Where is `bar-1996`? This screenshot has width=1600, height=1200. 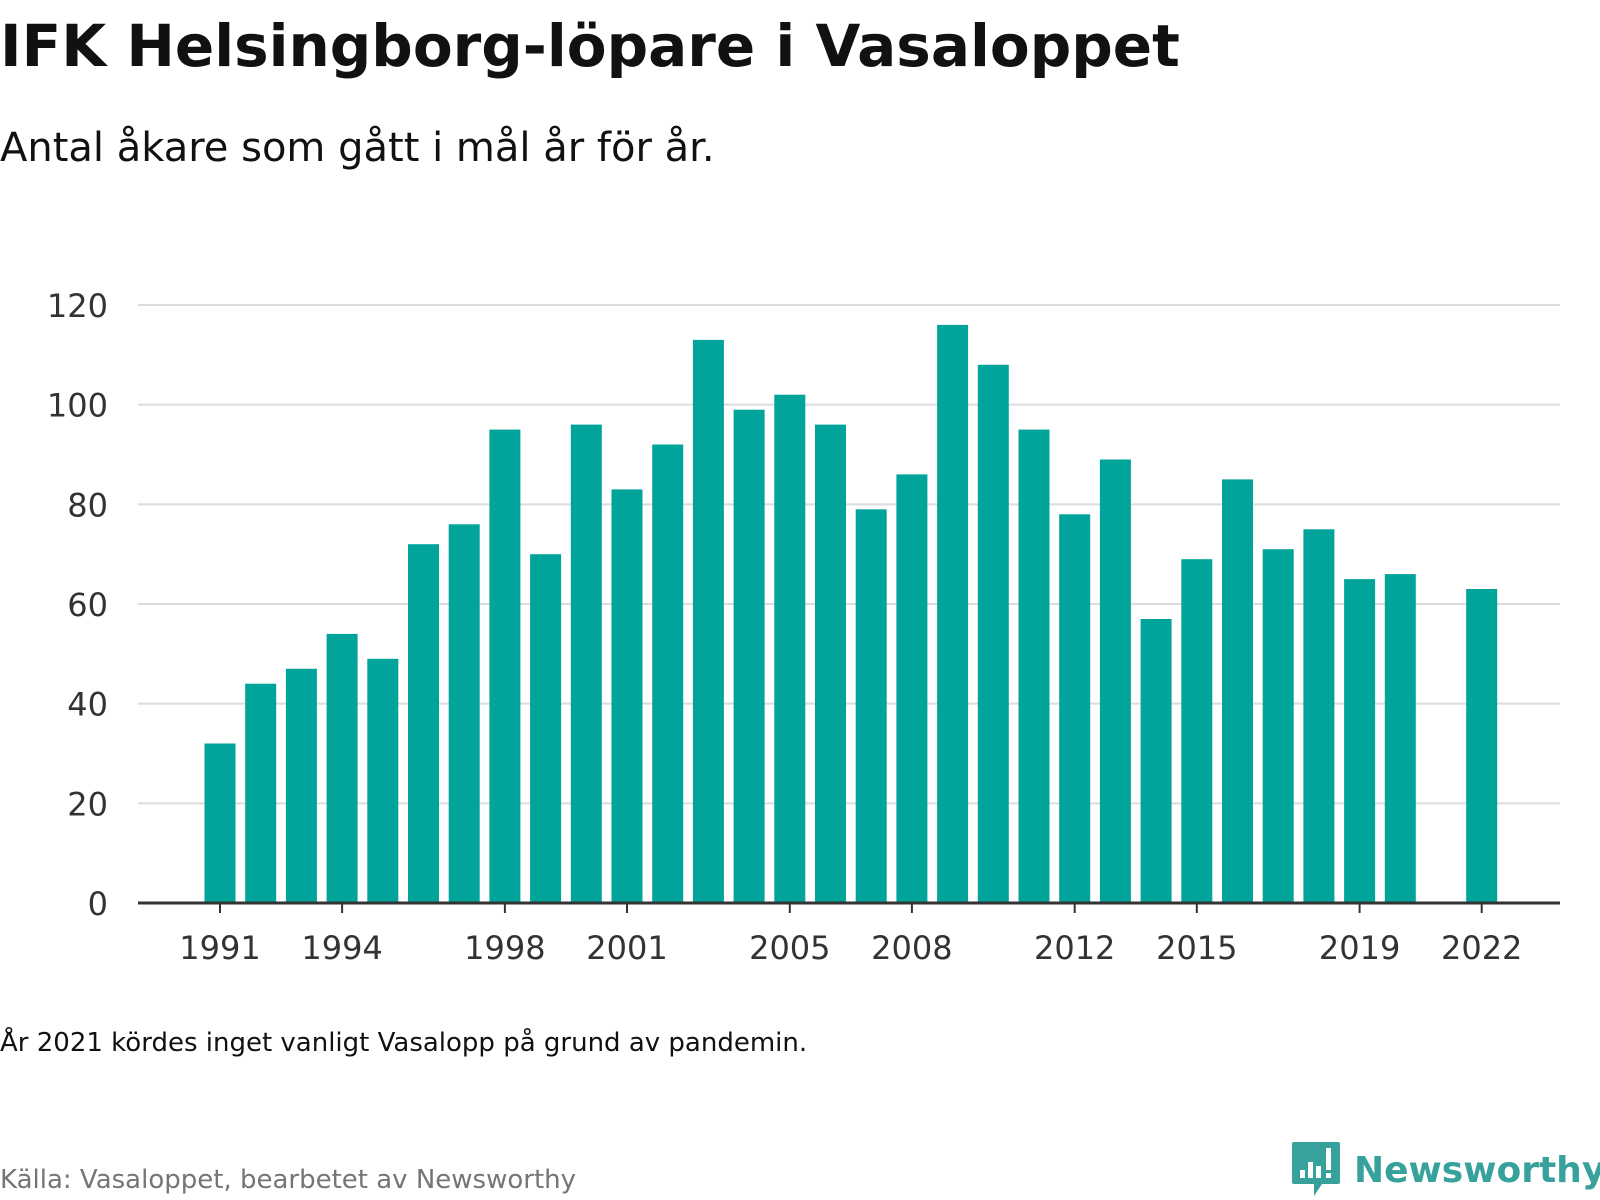 bar-1996 is located at coordinates (423, 723).